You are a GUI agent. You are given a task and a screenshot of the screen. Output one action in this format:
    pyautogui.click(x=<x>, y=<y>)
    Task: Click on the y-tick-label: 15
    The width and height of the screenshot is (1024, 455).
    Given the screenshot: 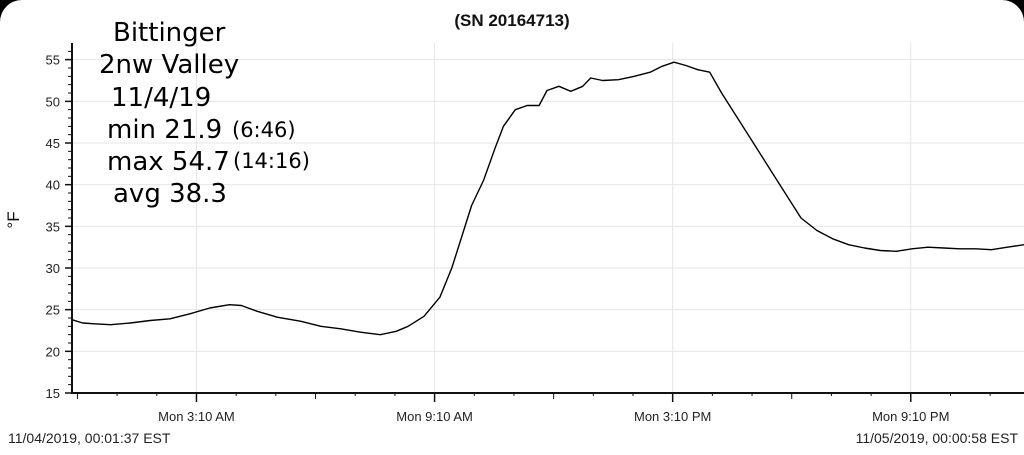 What is the action you would take?
    pyautogui.click(x=53, y=393)
    